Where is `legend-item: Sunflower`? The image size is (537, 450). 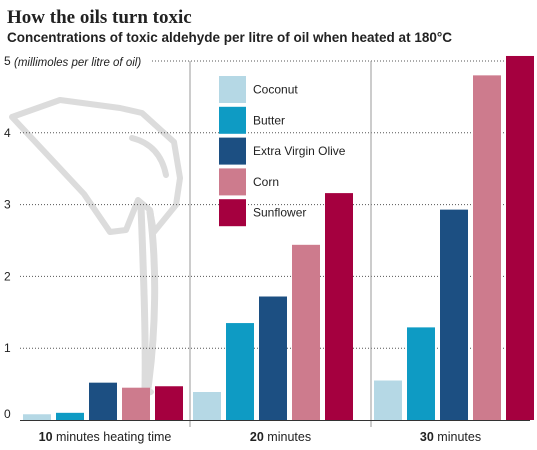 legend-item: Sunflower is located at coordinates (262, 213).